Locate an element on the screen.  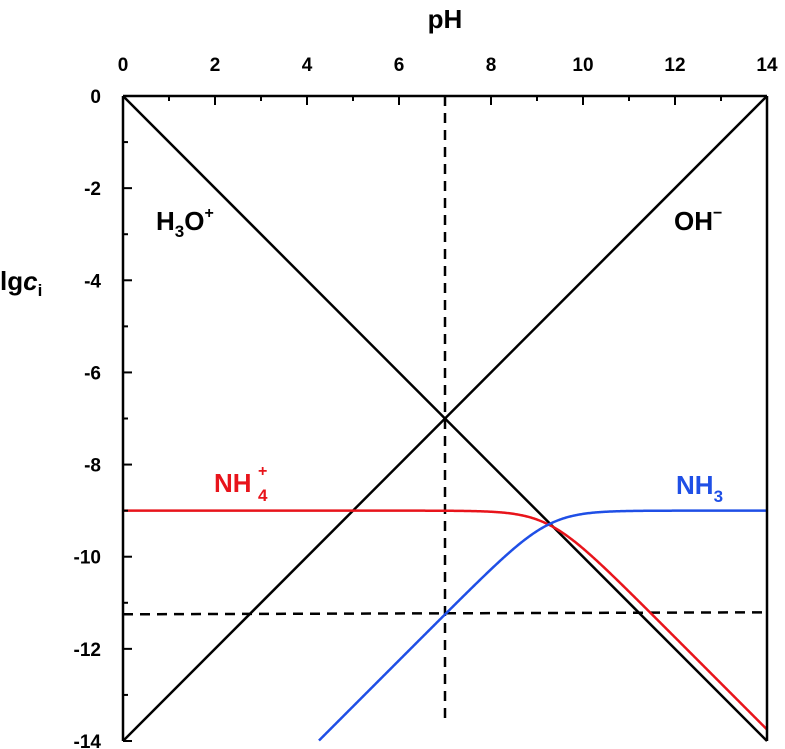
y-axis-title-main: lg is located at coordinates (11, 281).